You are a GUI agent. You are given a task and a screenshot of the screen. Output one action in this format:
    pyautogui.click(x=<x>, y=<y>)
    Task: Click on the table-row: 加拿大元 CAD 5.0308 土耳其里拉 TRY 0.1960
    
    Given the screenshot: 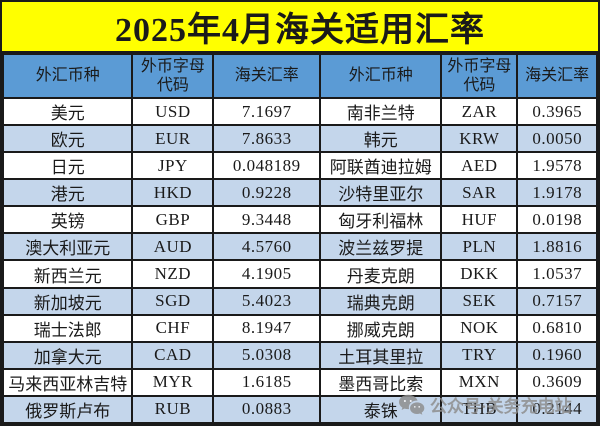 What is the action you would take?
    pyautogui.click(x=300, y=355)
    